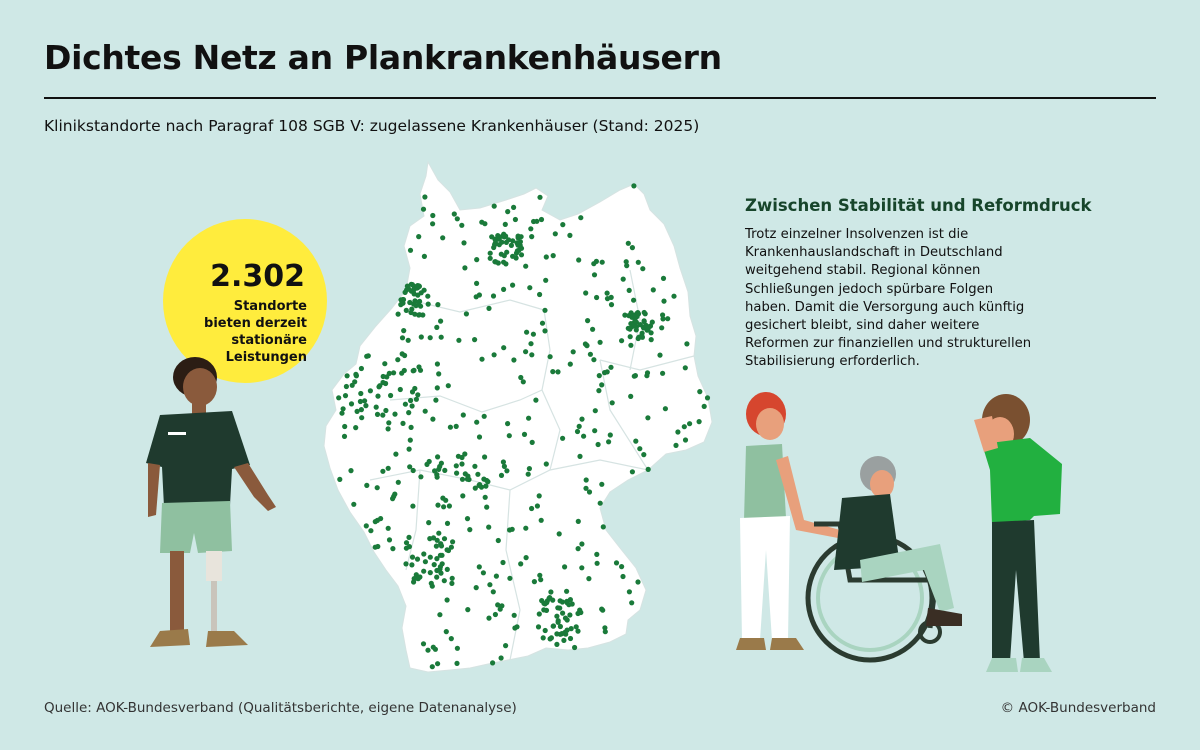  I want to click on info-heading: Zwischen Stabilität und Reformdruck, so click(918, 205).